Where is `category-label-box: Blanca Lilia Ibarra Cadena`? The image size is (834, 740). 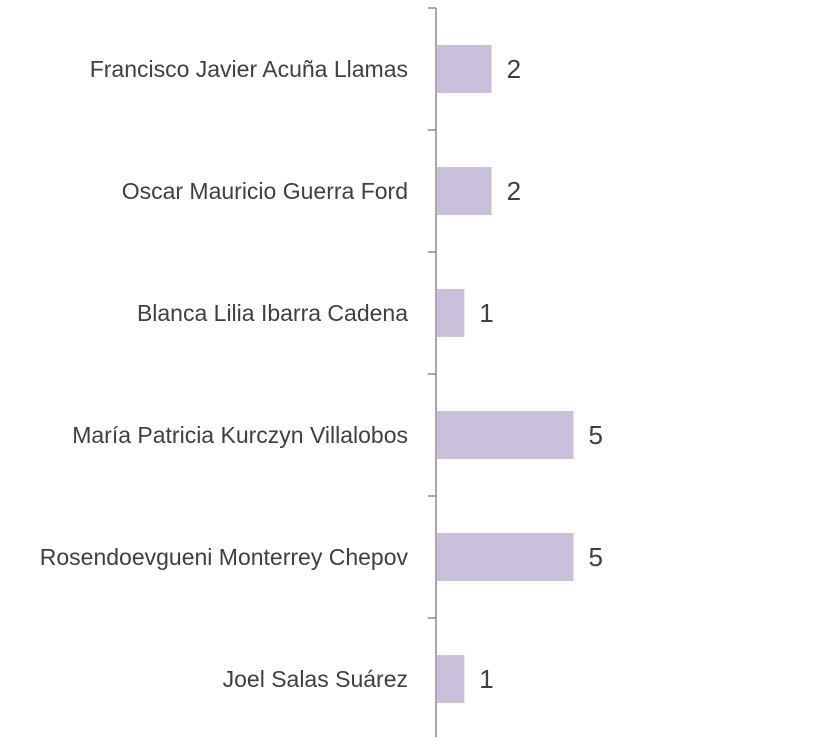
category-label-box: Blanca Lilia Ibarra Cadena is located at coordinates (272, 313).